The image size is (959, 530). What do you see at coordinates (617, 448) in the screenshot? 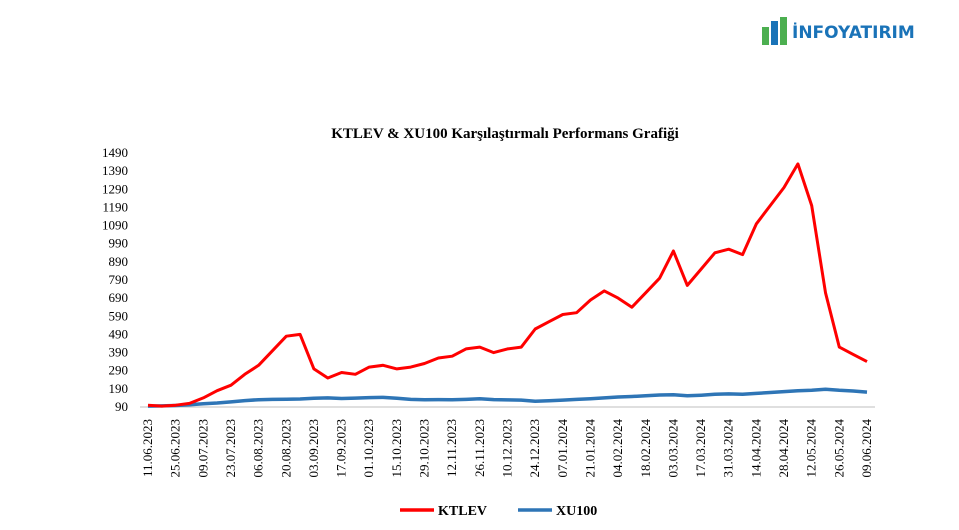
I see `x-tick-label: 04.02.2024` at bounding box center [617, 448].